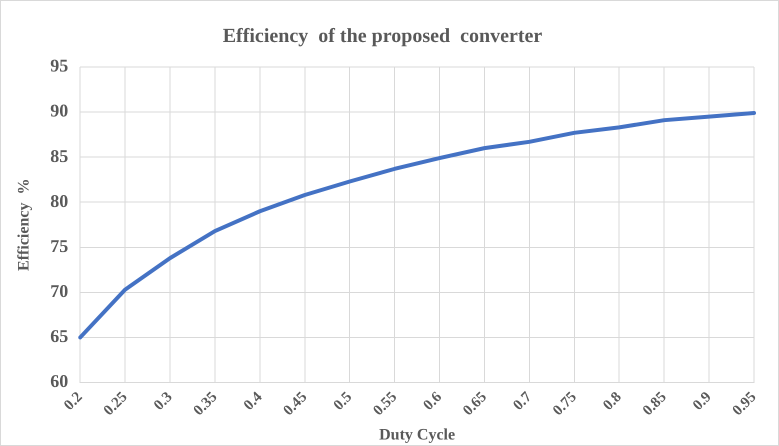 The height and width of the screenshot is (446, 779). Describe the element at coordinates (382, 36) in the screenshot. I see `chart-title: Efficiency of the proposed converter` at that location.